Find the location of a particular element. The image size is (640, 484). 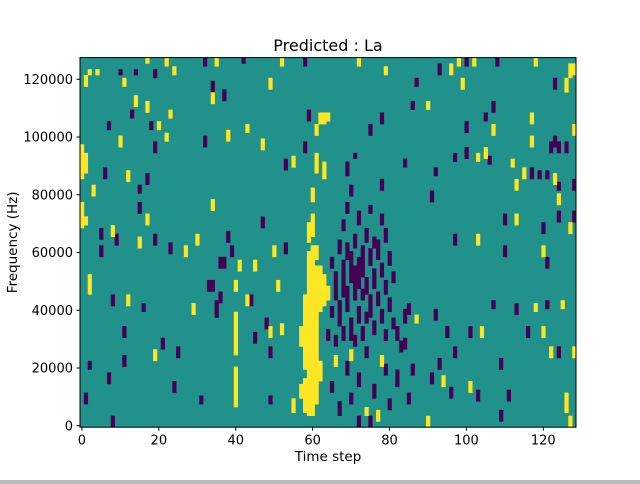

y-axis-label: Frequency (Hz) is located at coordinates (13, 242).